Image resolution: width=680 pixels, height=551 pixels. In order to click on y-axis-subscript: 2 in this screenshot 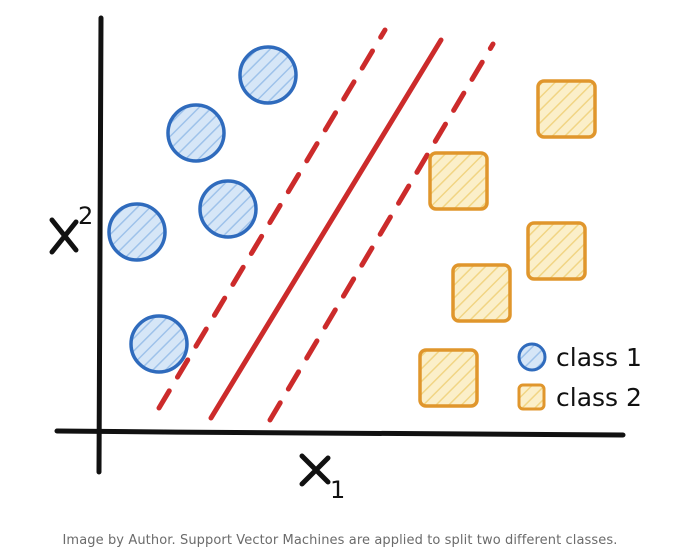, I will do `click(85, 216)`.